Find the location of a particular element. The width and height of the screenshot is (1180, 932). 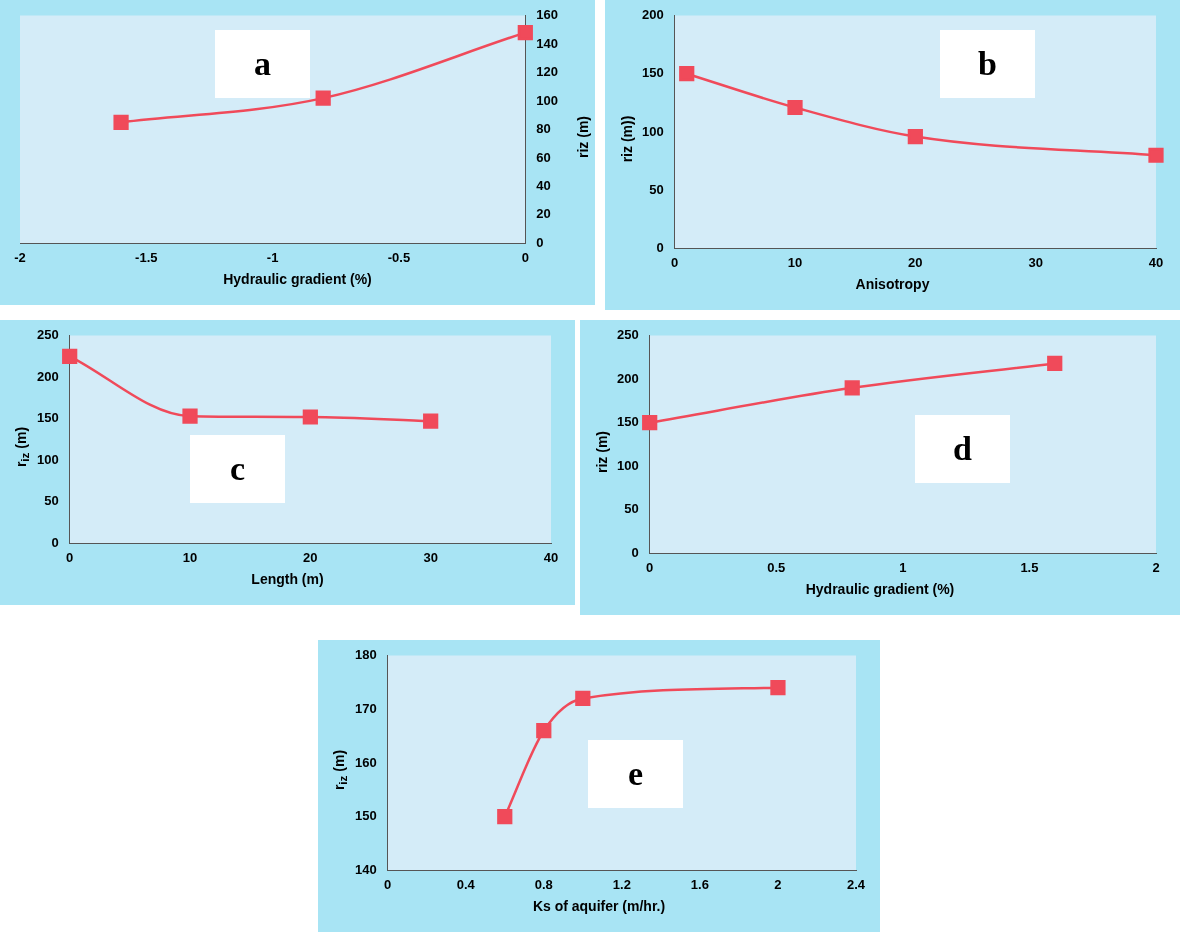

y-tick-label: 170 is located at coordinates (365, 708).